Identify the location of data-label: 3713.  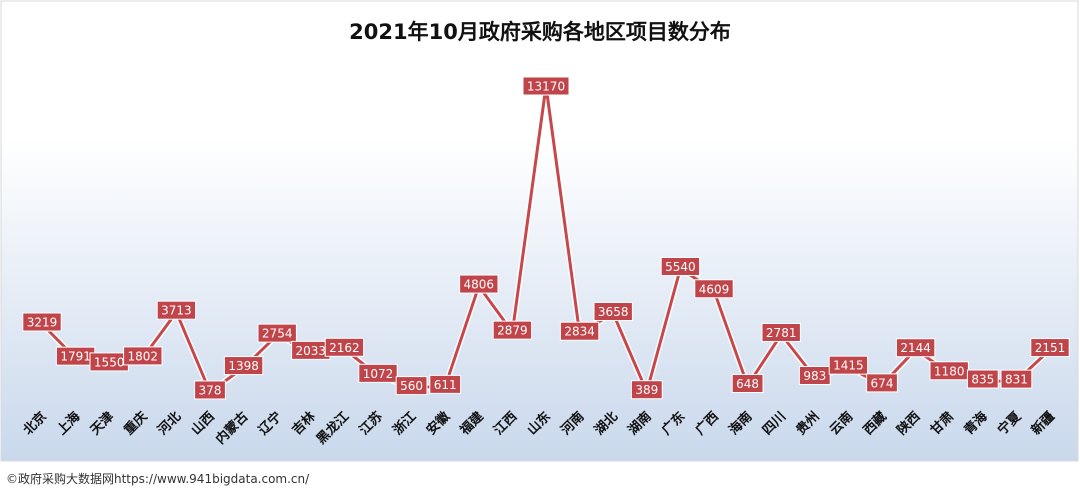
(176, 310).